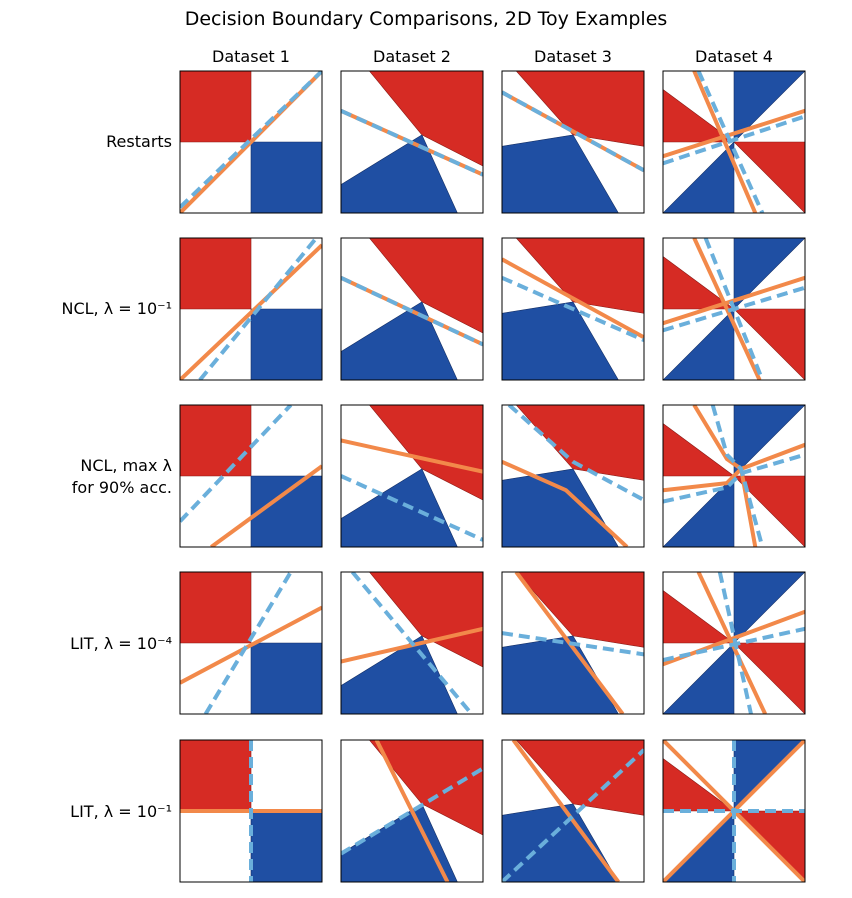  Describe the element at coordinates (121, 487) in the screenshot. I see `row-label-text-line2: for 90% acc.` at that location.